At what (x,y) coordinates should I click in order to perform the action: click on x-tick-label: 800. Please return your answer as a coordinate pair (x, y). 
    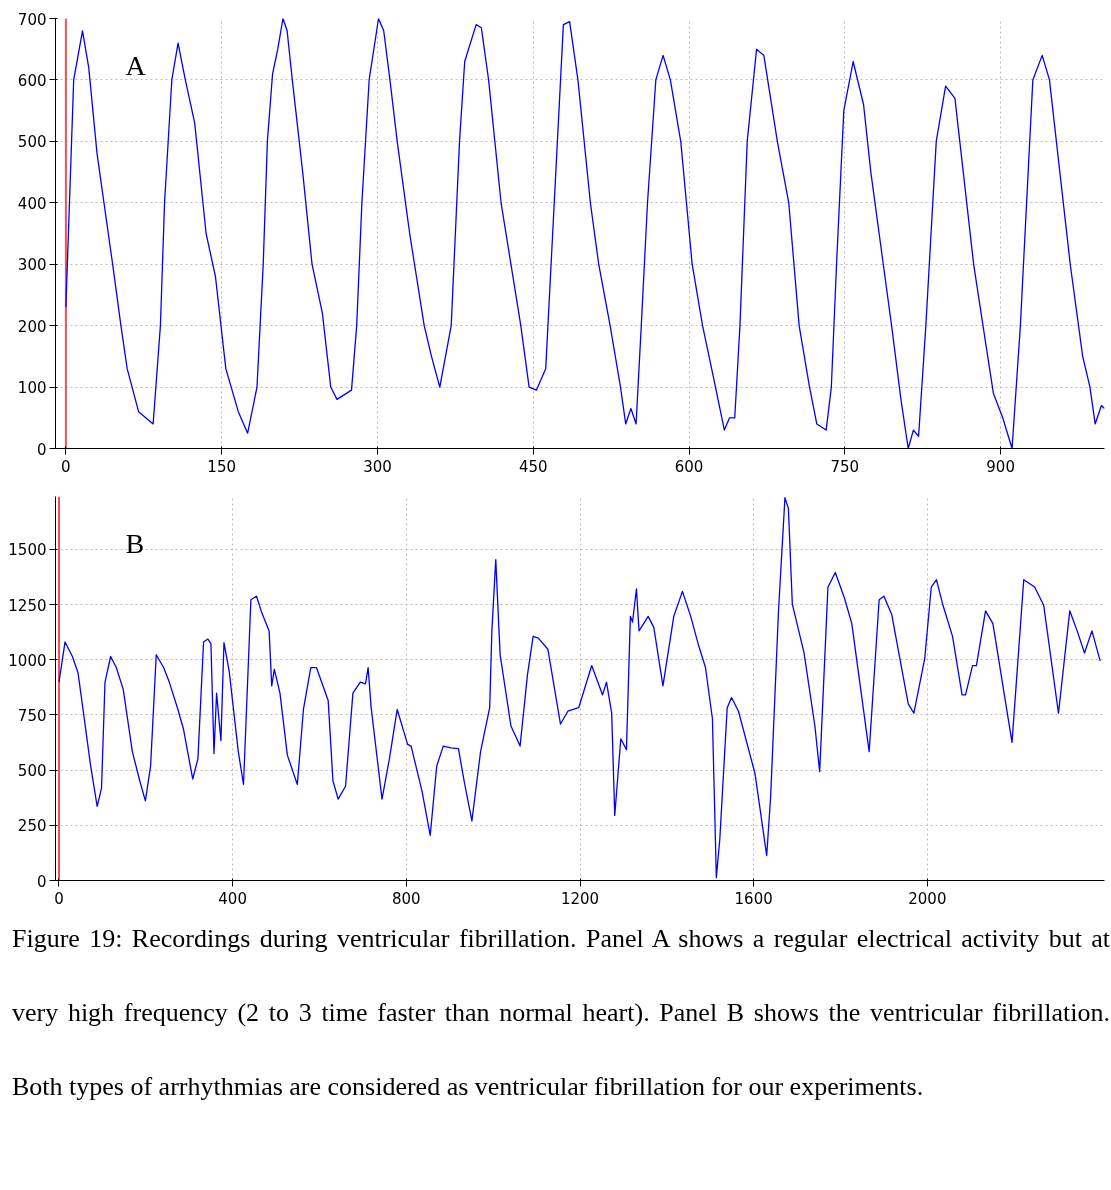
    Looking at the image, I should click on (406, 898).